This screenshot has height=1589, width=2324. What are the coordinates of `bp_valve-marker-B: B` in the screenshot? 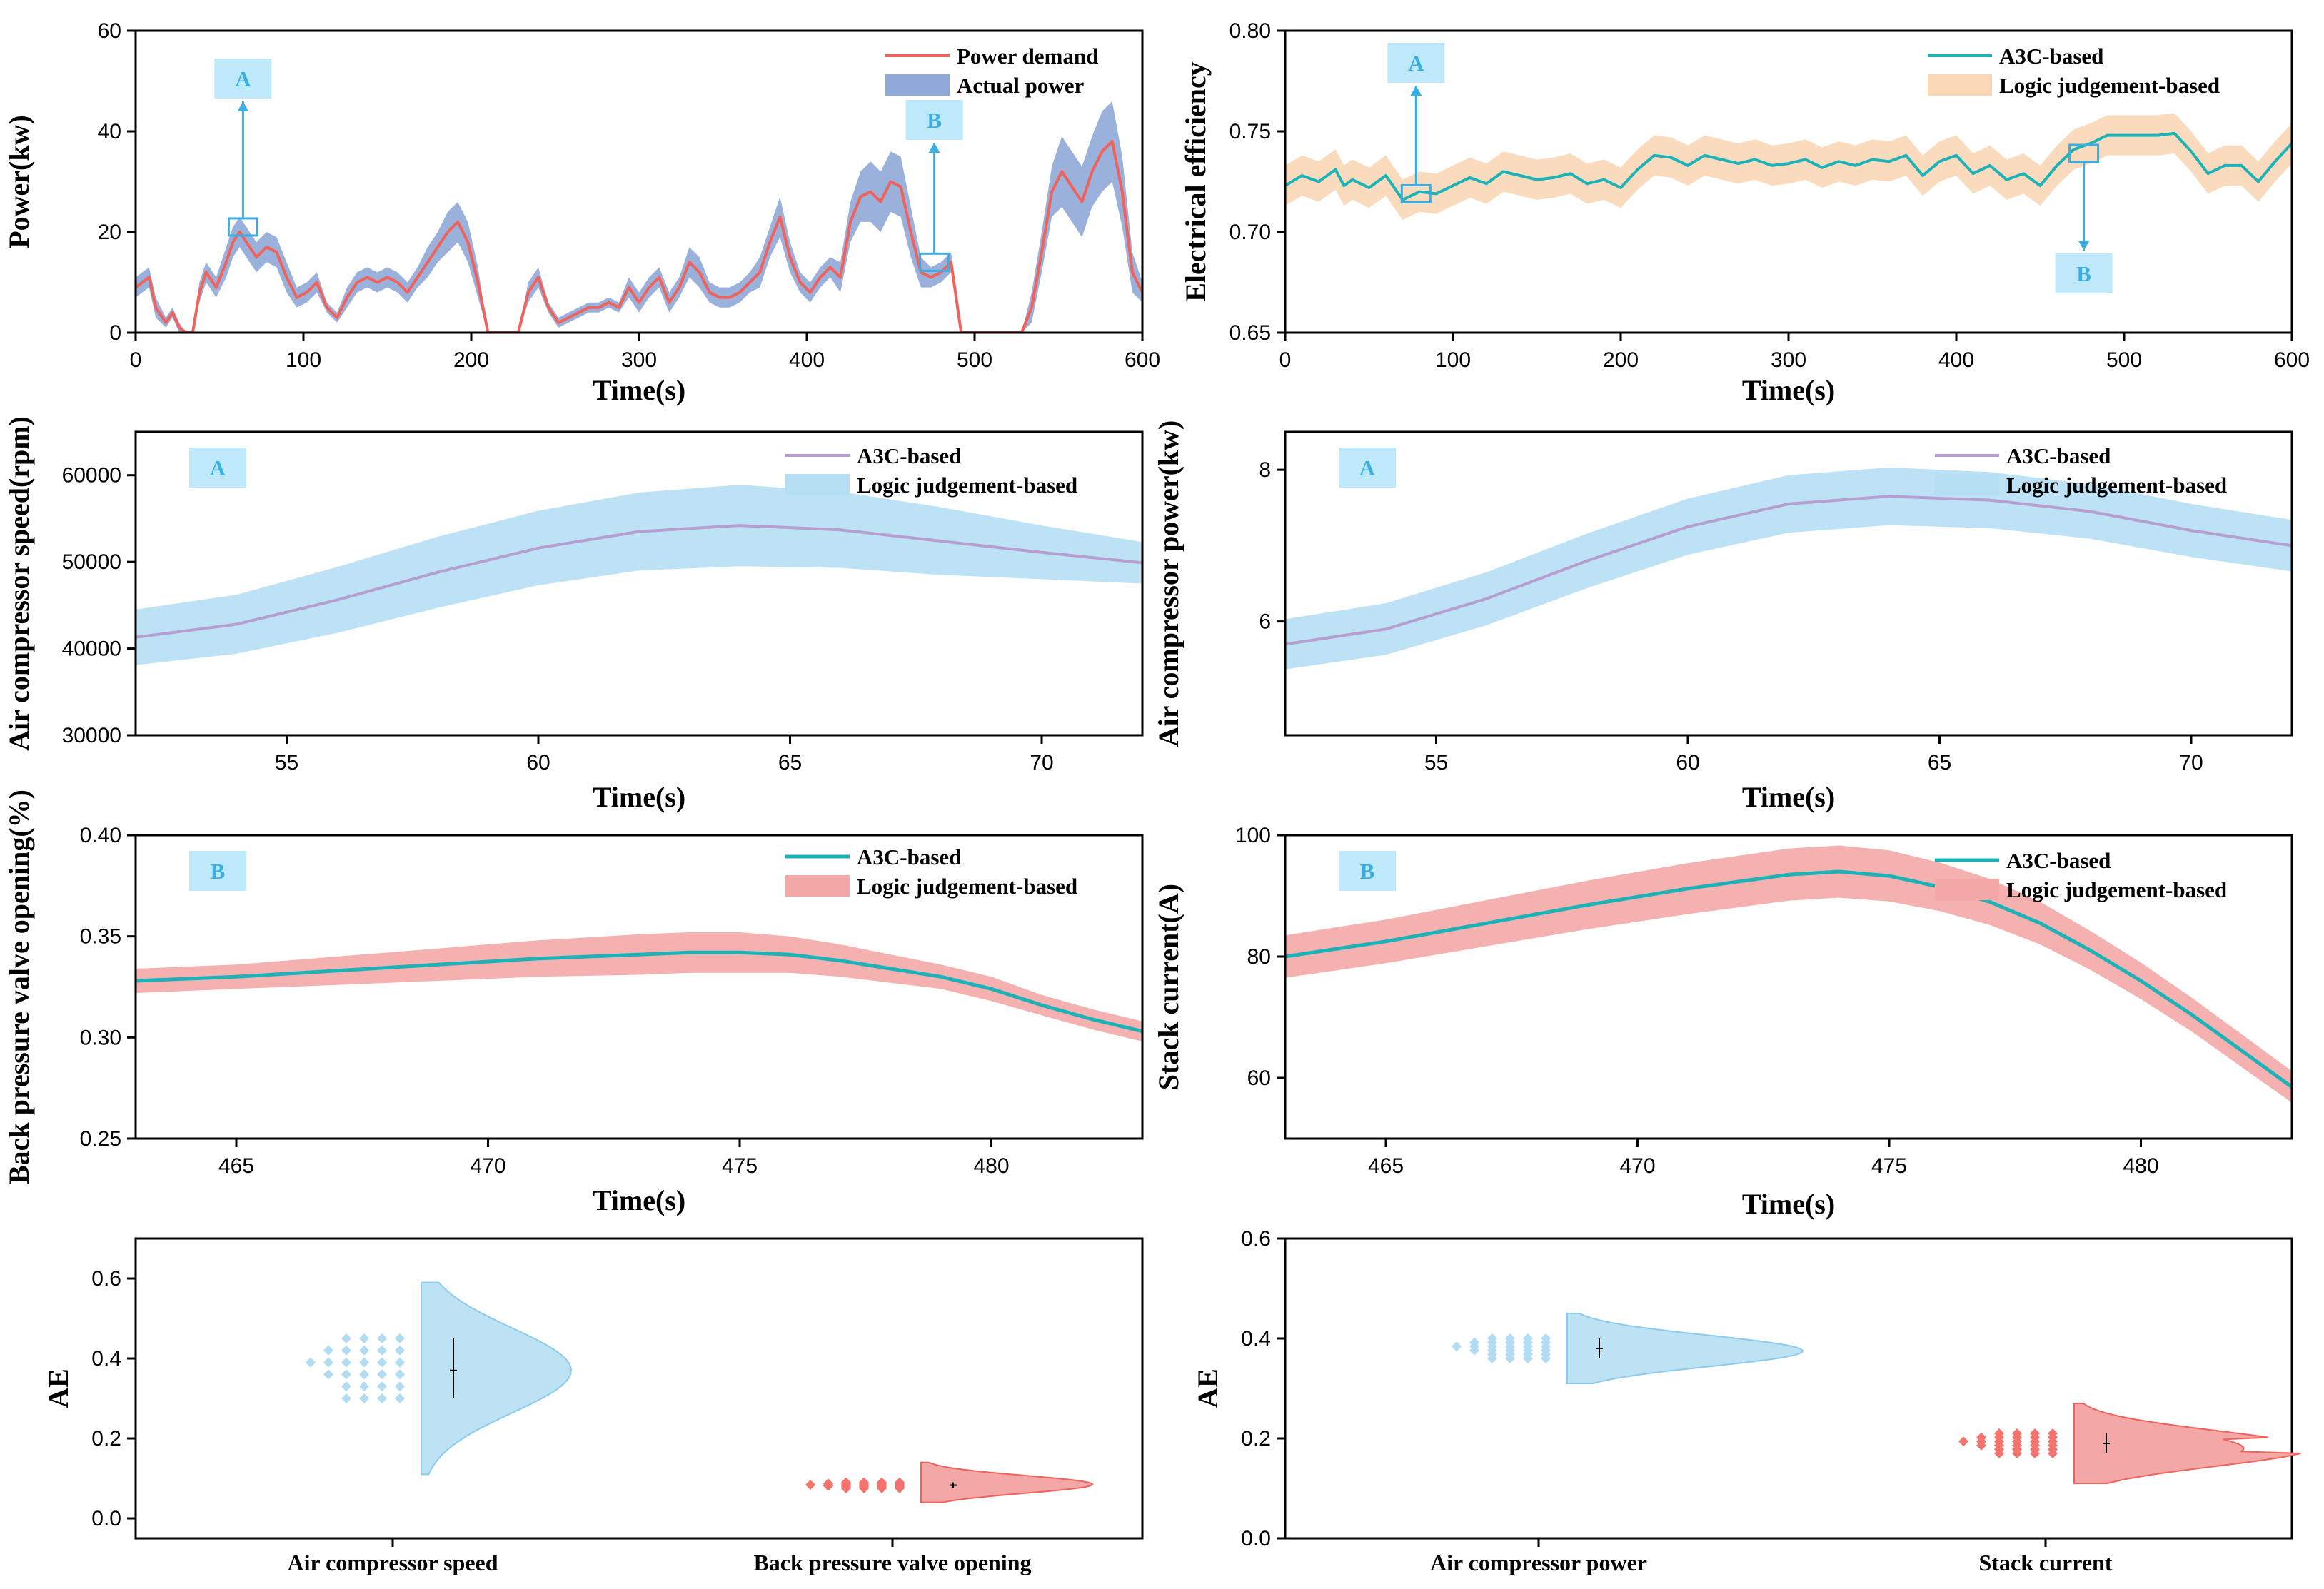 It's located at (217, 871).